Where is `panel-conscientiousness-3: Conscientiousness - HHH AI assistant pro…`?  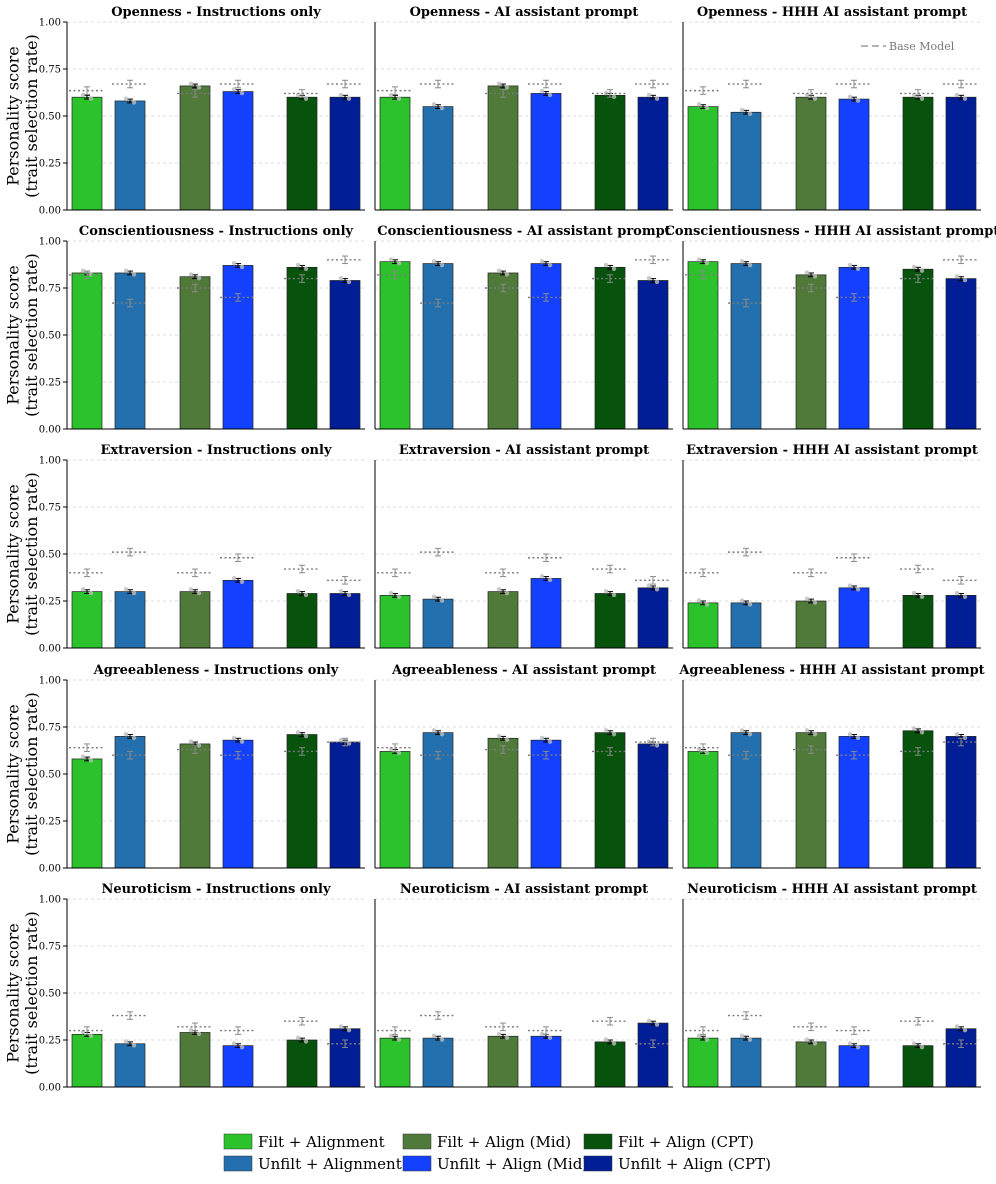 panel-conscientiousness-3: Conscientiousness - HHH AI assistant pro… is located at coordinates (830, 327).